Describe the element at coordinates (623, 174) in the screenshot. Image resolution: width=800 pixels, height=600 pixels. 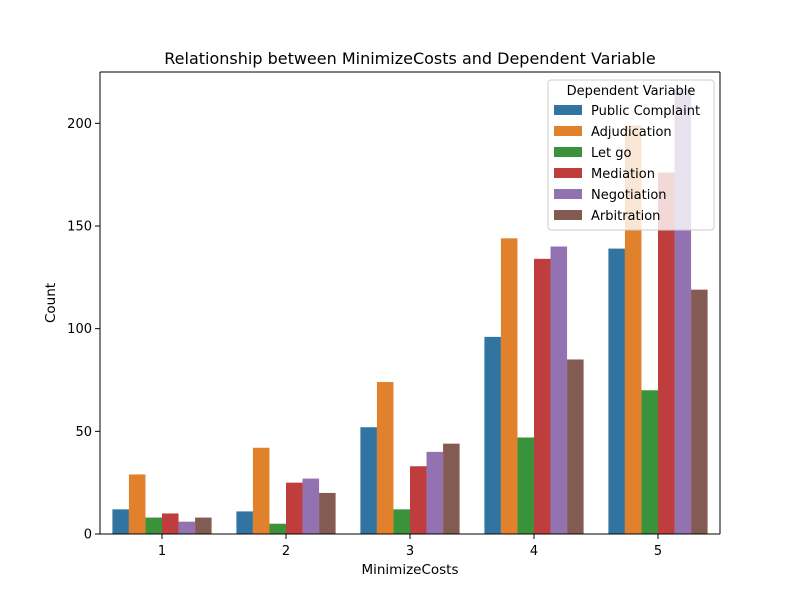
I see `legend-label: Mediation` at that location.